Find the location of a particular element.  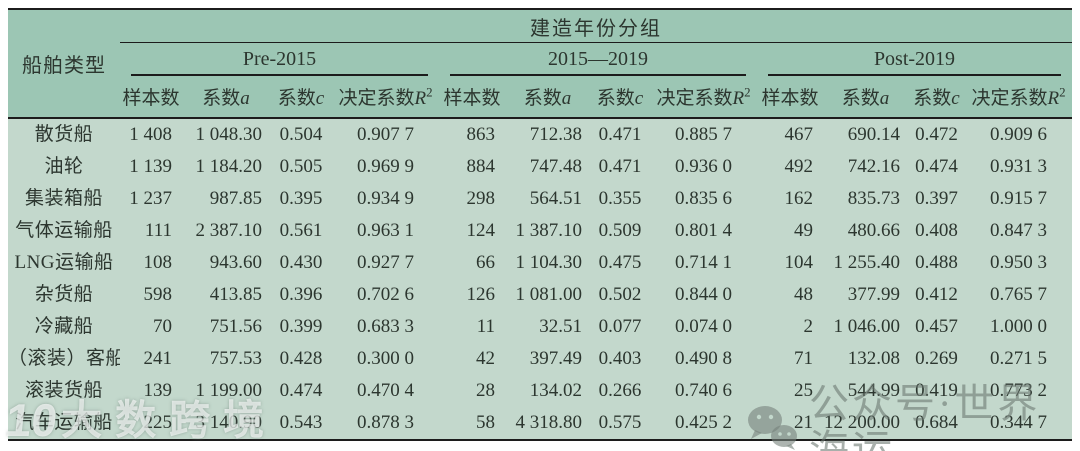

value-cell: 987.85 is located at coordinates (235, 198).